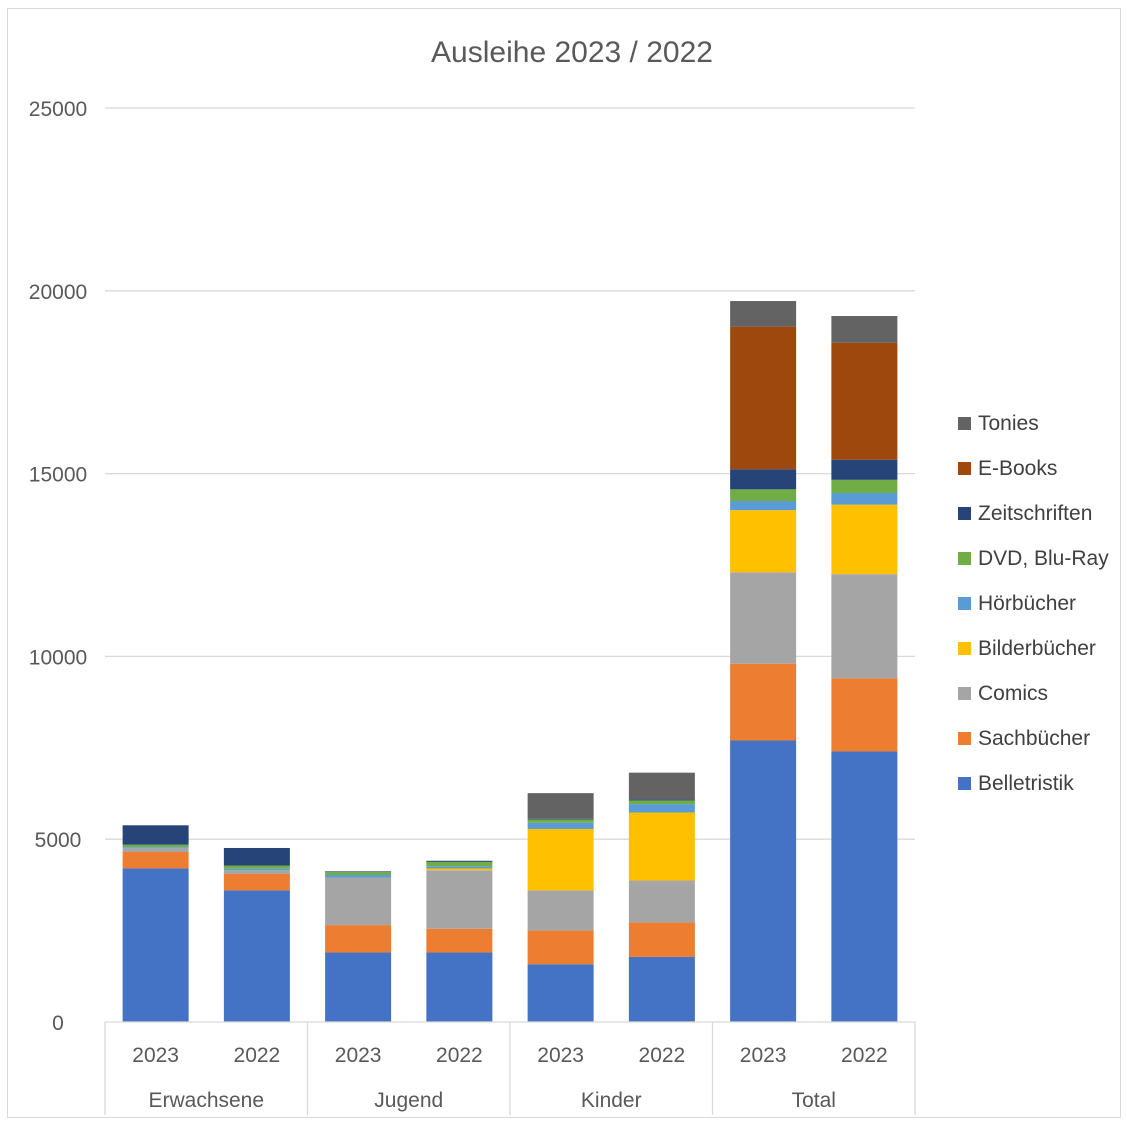 The width and height of the screenshot is (1127, 1122). Describe the element at coordinates (1008, 423) in the screenshot. I see `legend-label: Tonies` at that location.